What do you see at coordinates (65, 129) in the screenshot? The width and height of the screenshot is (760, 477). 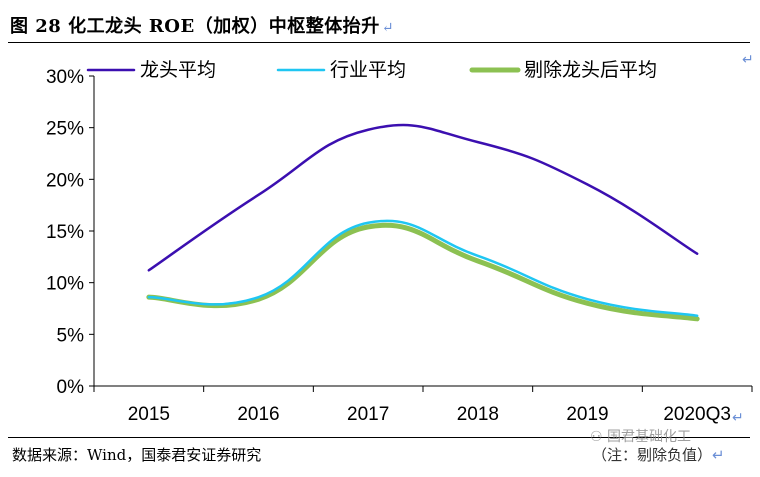 I see `y-tick-label: 25%` at bounding box center [65, 129].